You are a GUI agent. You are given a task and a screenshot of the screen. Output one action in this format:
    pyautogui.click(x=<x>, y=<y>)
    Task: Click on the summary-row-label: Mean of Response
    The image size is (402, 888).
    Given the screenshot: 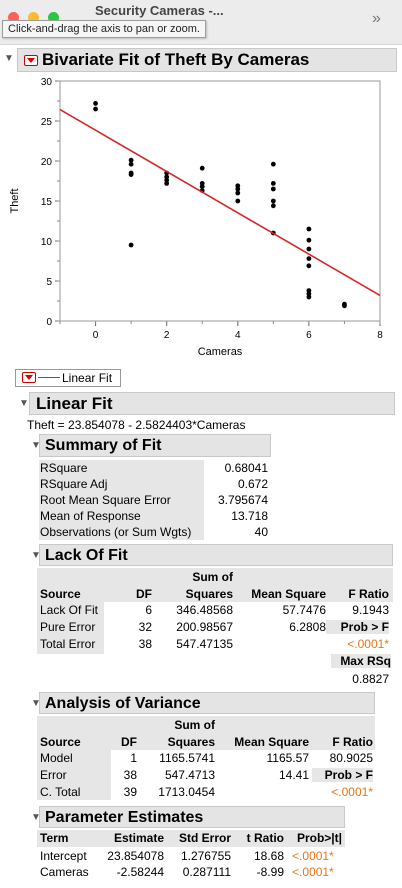 What is the action you would take?
    pyautogui.click(x=90, y=516)
    